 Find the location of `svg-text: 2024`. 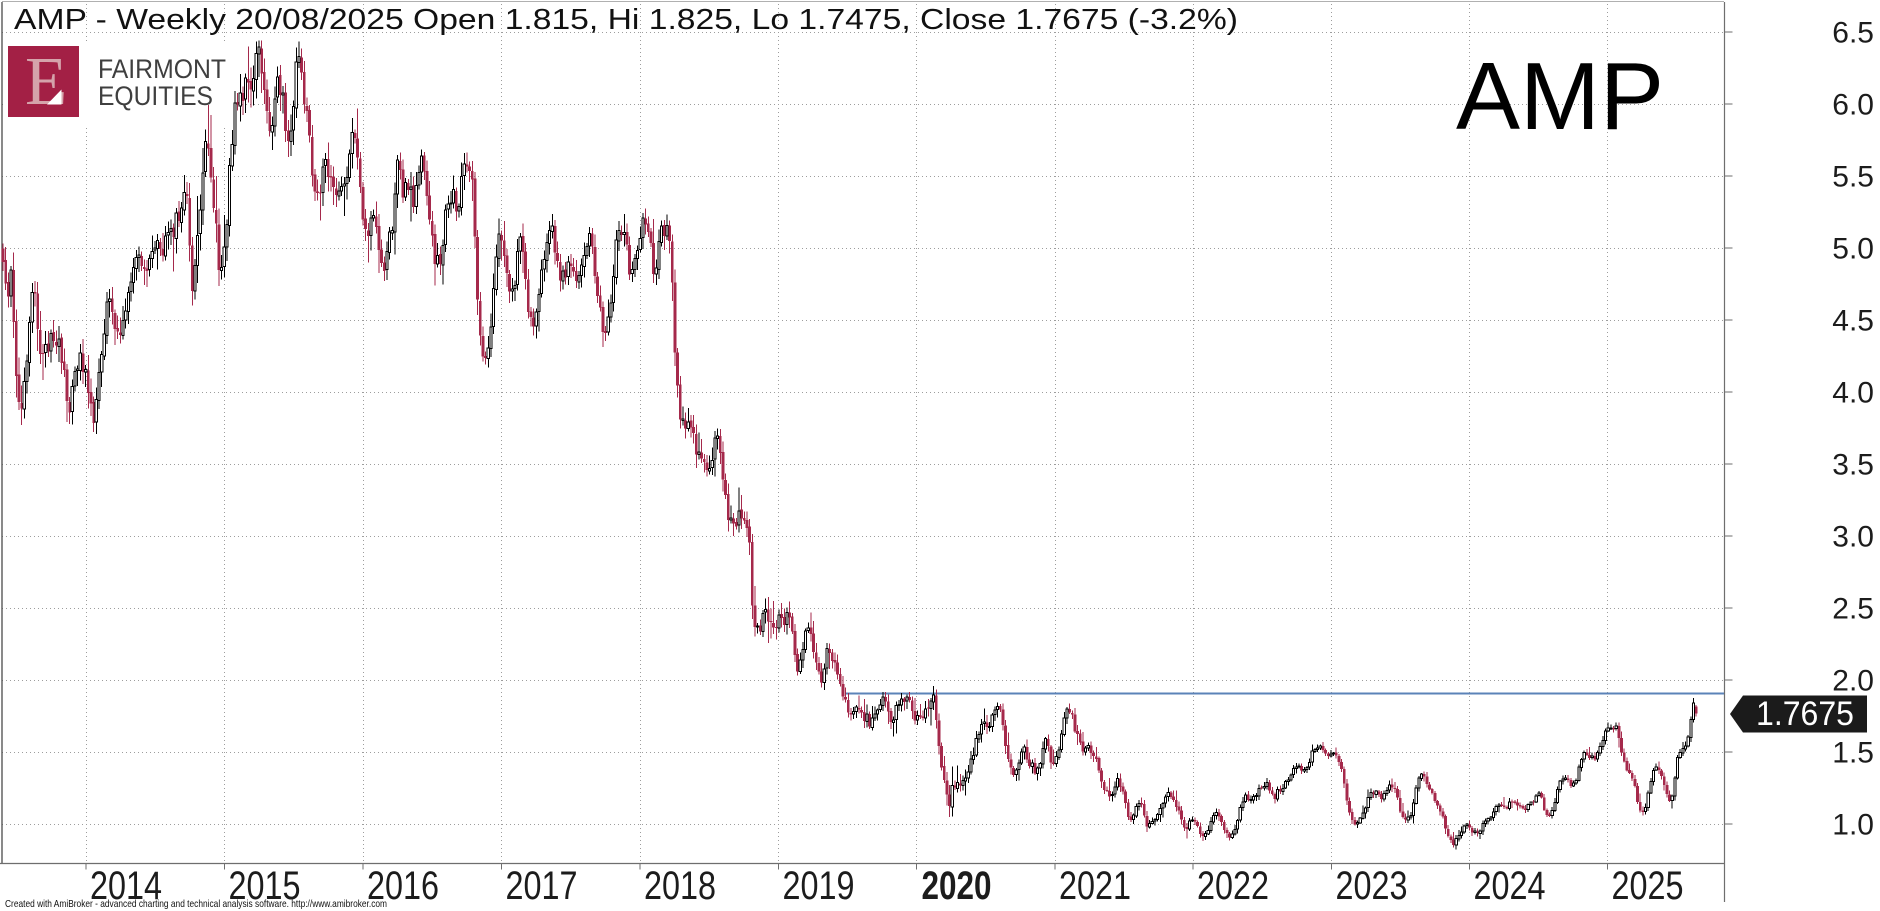

svg-text: 2024 is located at coordinates (1510, 886).